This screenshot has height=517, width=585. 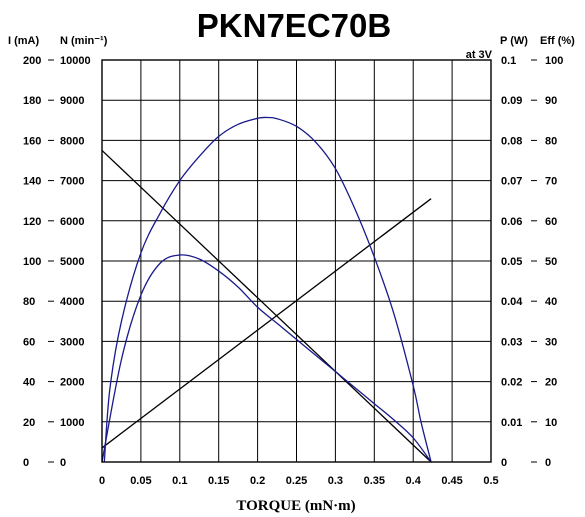 What do you see at coordinates (551, 101) in the screenshot?
I see `efficiency-tick-label: 90` at bounding box center [551, 101].